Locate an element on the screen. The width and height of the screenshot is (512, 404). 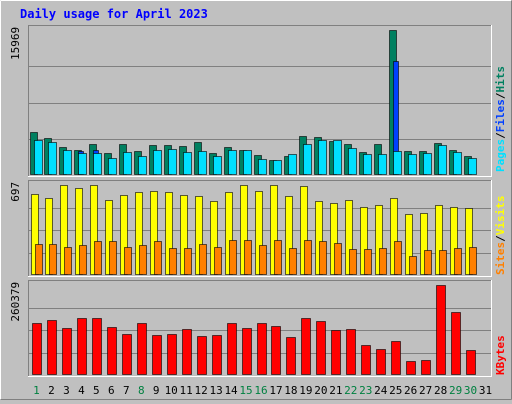
x-tick-label: 8 is located at coordinates (141, 390).